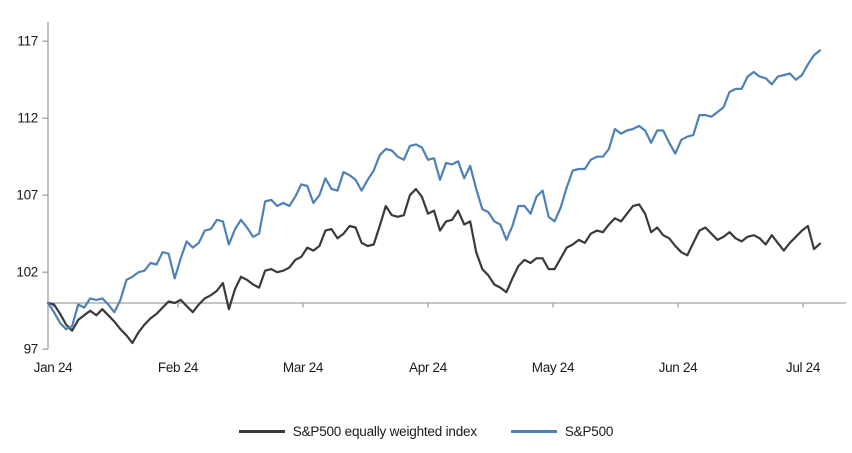 This screenshot has height=453, width=852. Describe the element at coordinates (31, 349) in the screenshot. I see `y-tick-label-0: 97` at that location.